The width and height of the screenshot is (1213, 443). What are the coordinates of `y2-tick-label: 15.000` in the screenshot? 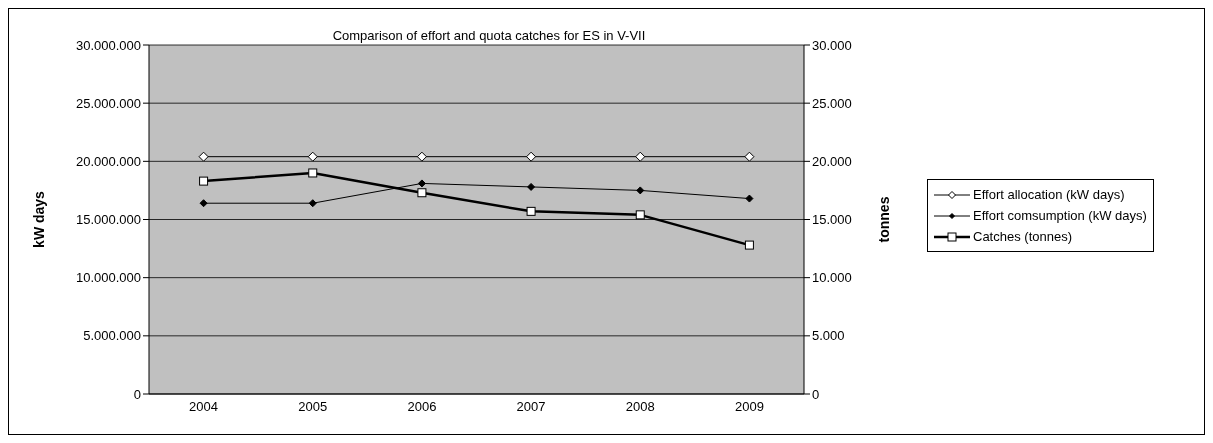 It's located at (832, 220).